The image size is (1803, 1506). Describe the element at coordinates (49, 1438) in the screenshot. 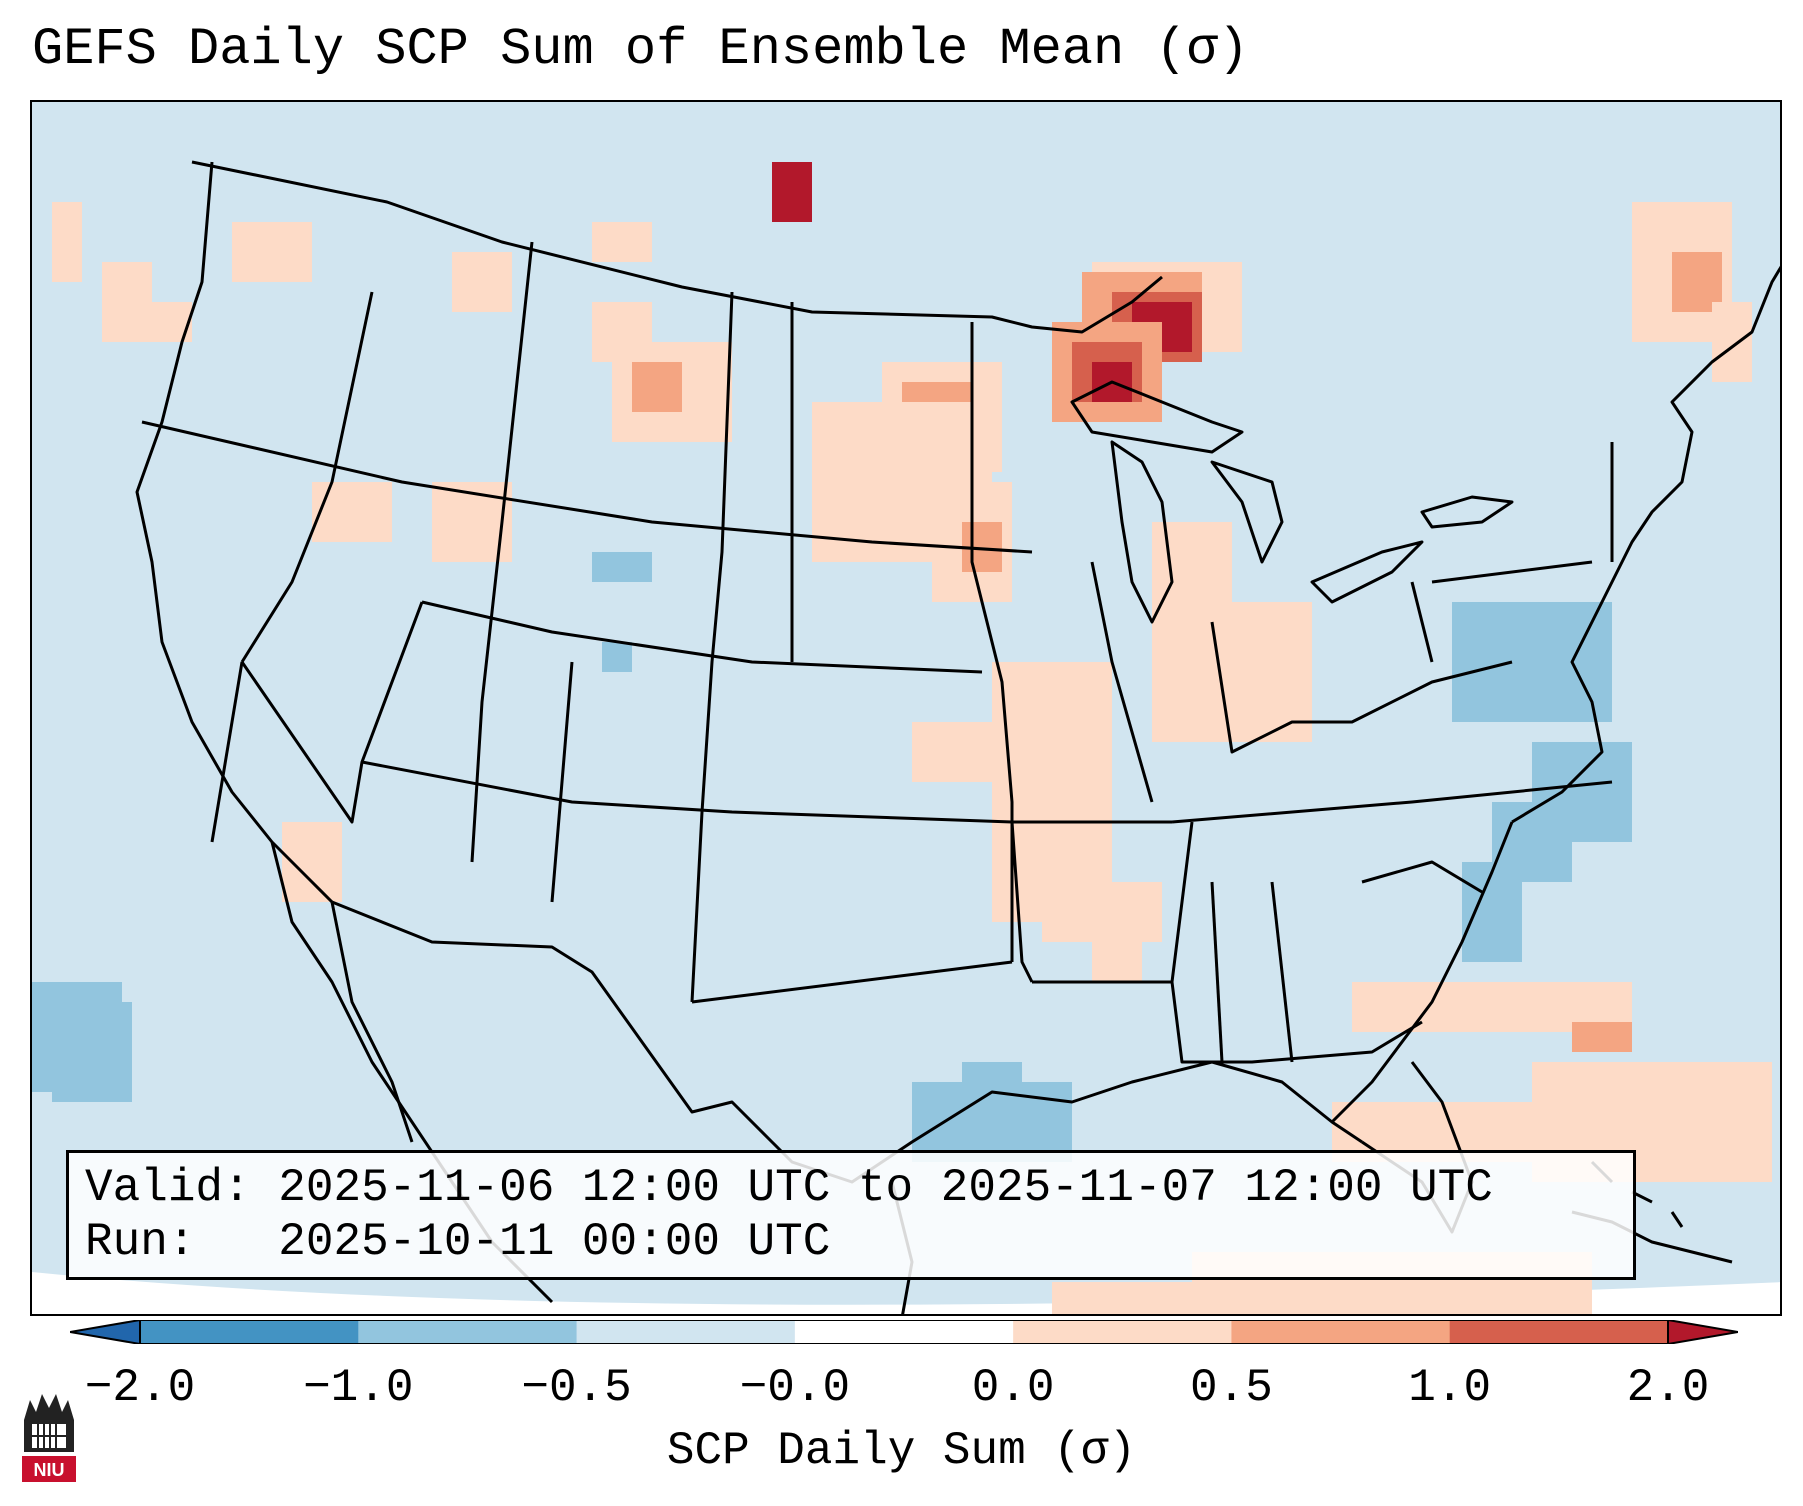

I see `niu-logo: NIU` at that location.